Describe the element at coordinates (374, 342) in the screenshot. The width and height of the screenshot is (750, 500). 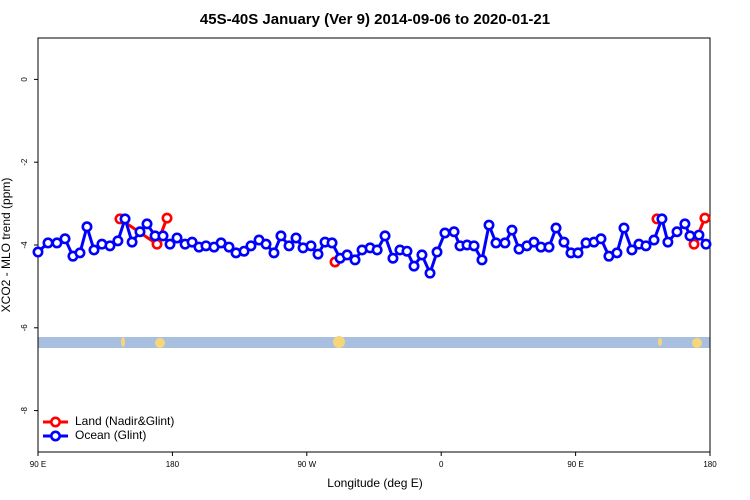
I see `map-strip` at that location.